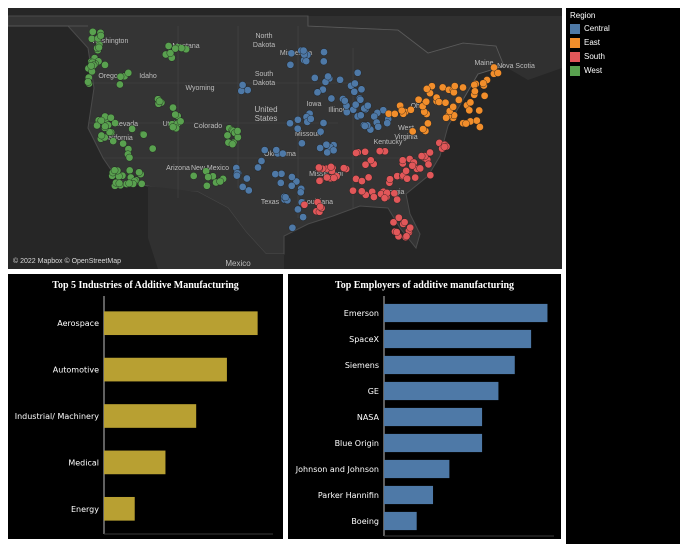  I want to click on employer-bar-emerson, so click(466, 313).